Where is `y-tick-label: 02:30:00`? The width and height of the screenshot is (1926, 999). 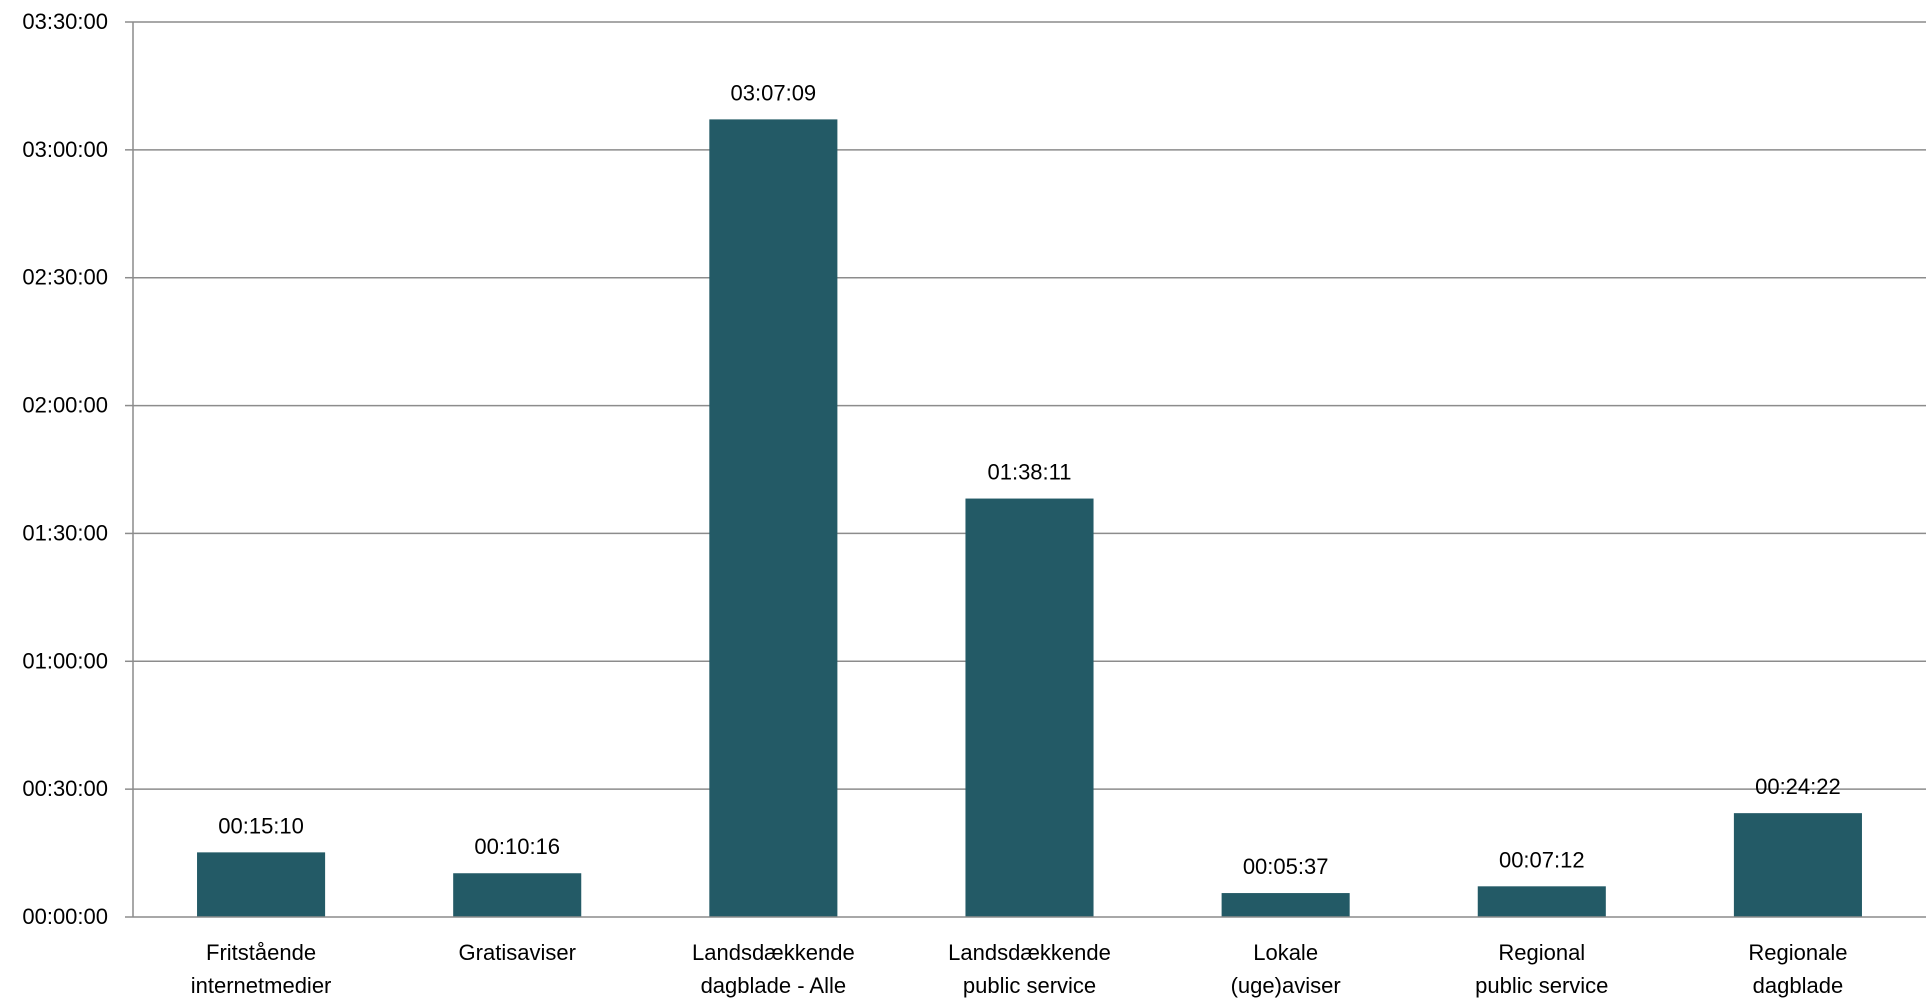
y-tick-label: 02:30:00 is located at coordinates (65, 277).